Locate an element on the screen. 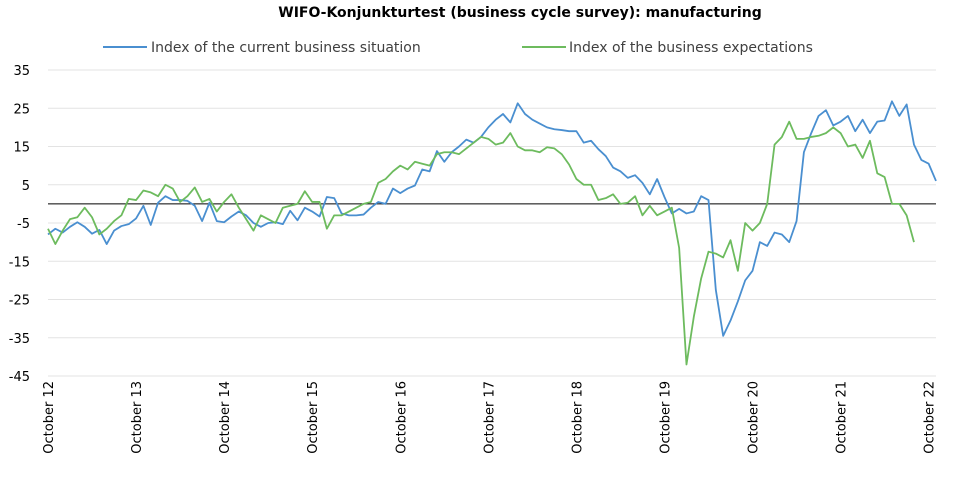  x-tick-label: October 16 is located at coordinates (401, 417).